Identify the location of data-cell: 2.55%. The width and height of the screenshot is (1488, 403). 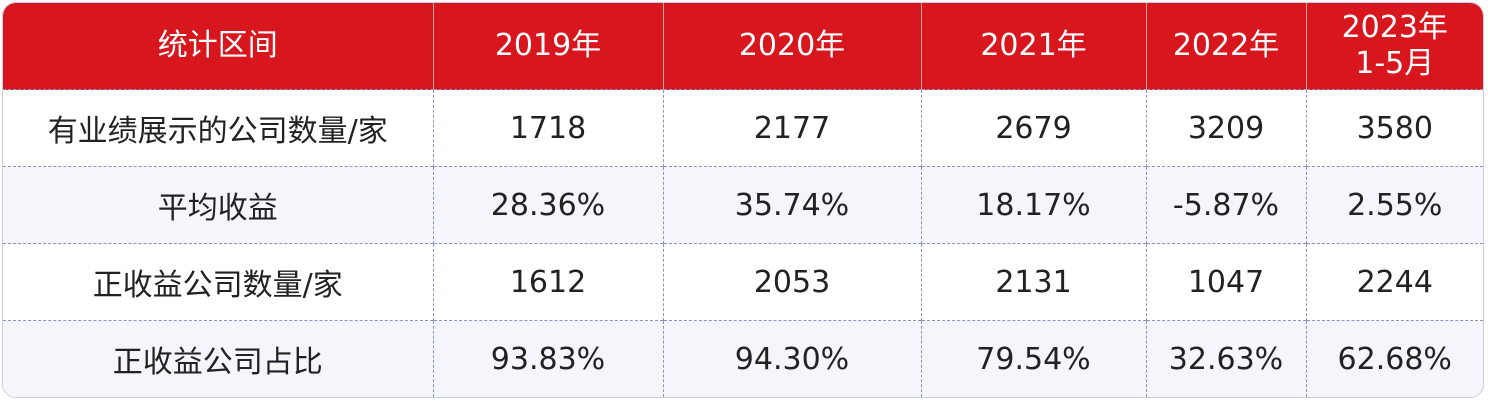
(1394, 205).